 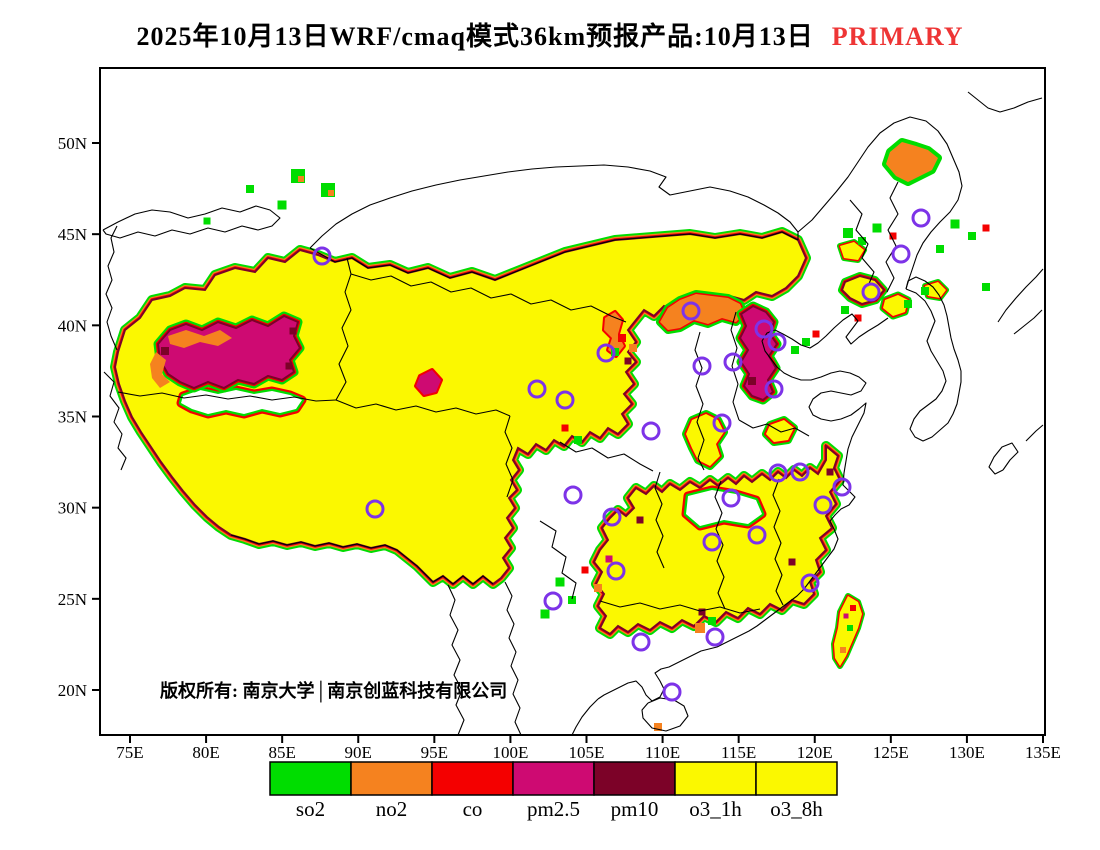 I want to click on region-qinghai-pm25-magenta, so click(x=428, y=382).